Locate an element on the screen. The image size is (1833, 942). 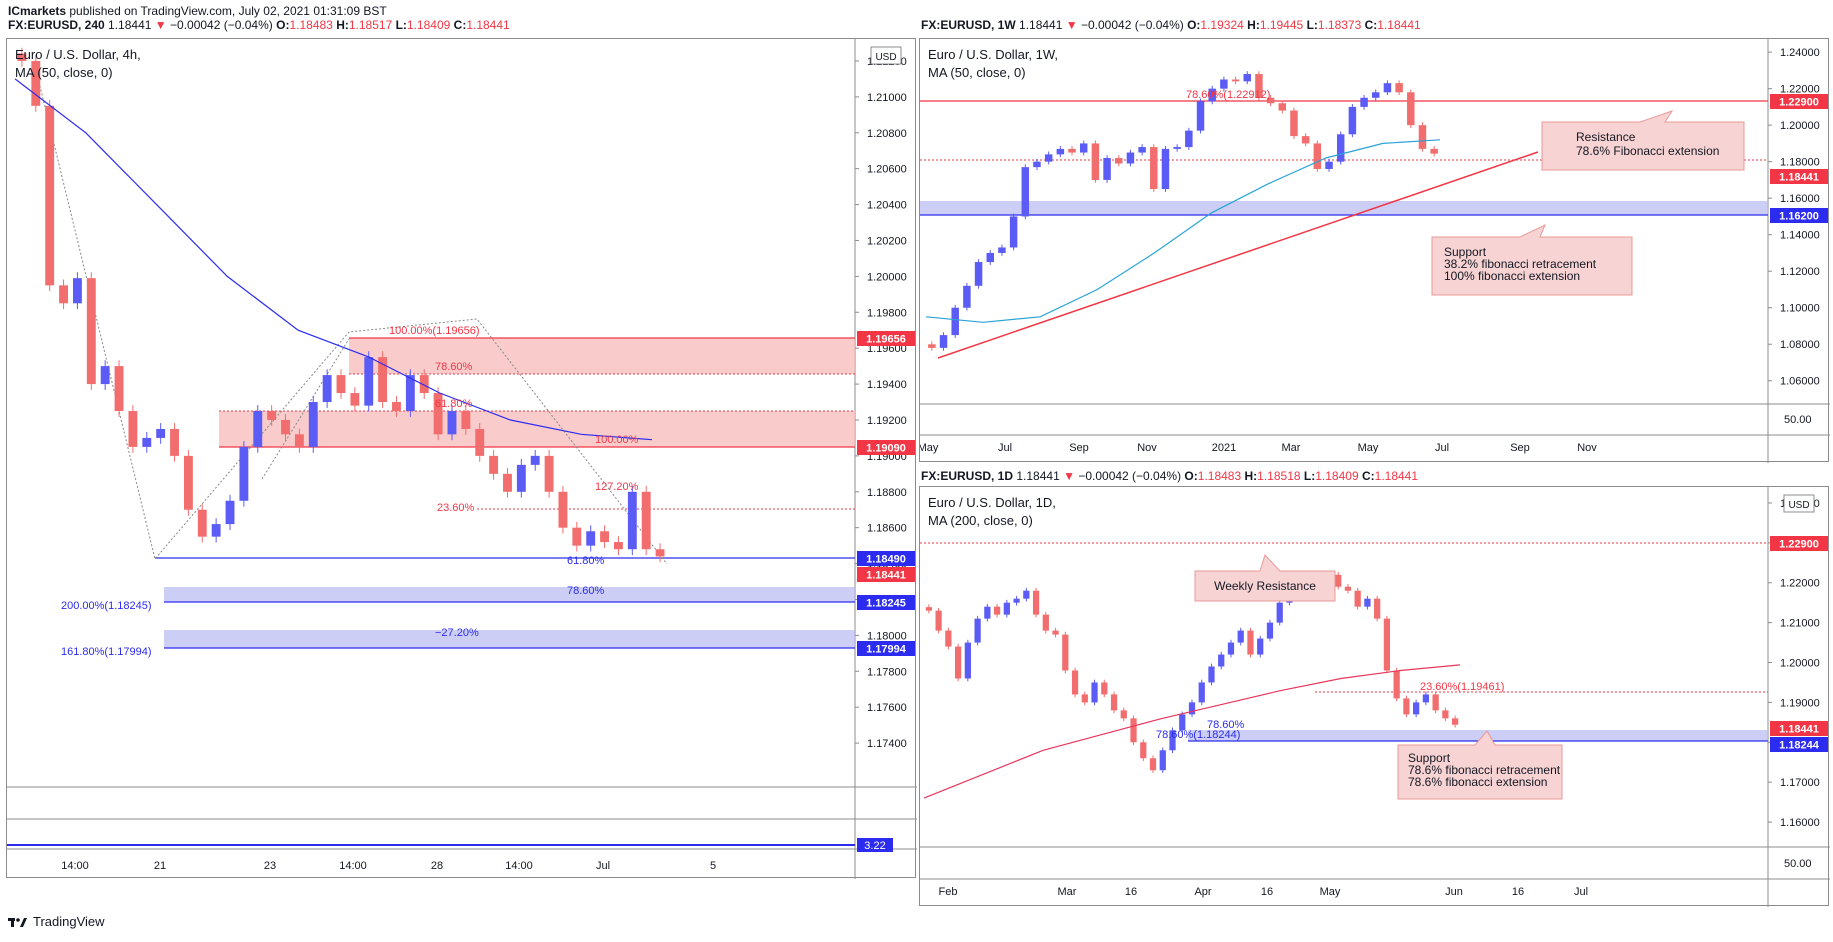
last-price: 1.18441 is located at coordinates (1041, 25).